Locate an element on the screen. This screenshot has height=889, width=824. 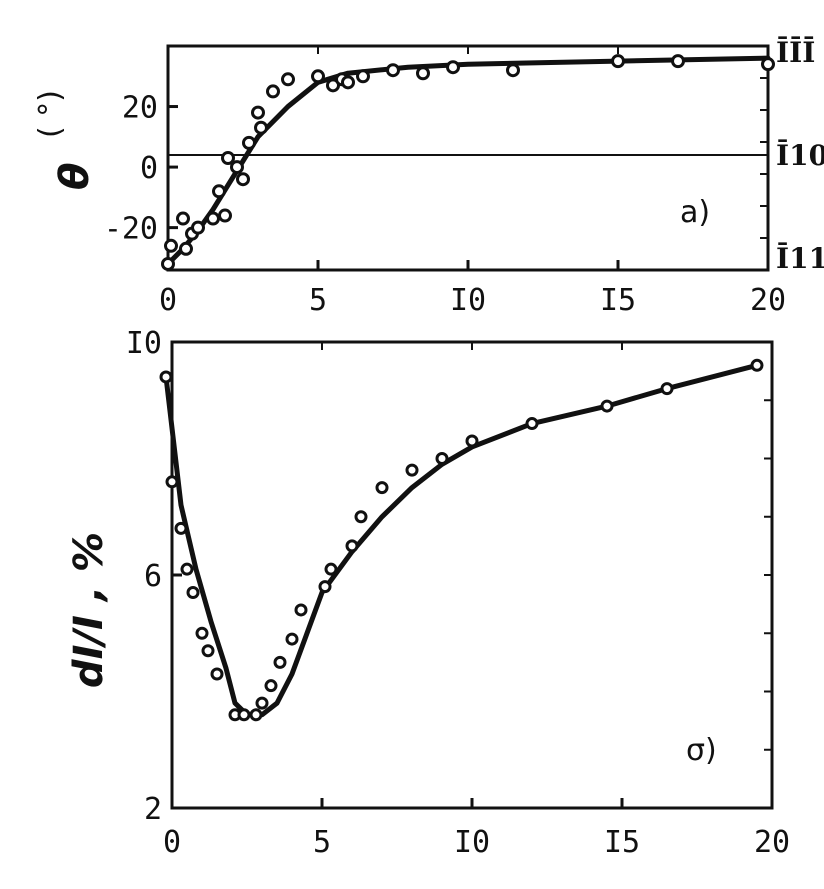
y-tick-label: -20 is located at coordinates (131, 229).